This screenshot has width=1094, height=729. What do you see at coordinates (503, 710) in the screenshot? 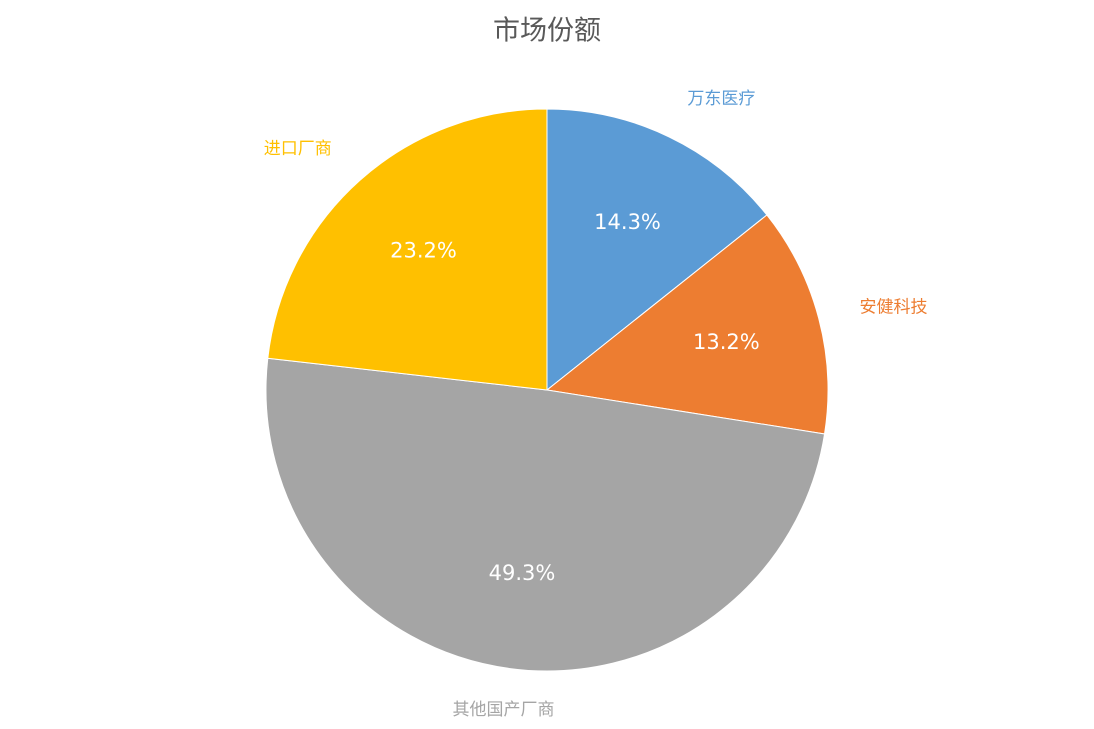
I see `category-label: 其他国产厂商` at bounding box center [503, 710].